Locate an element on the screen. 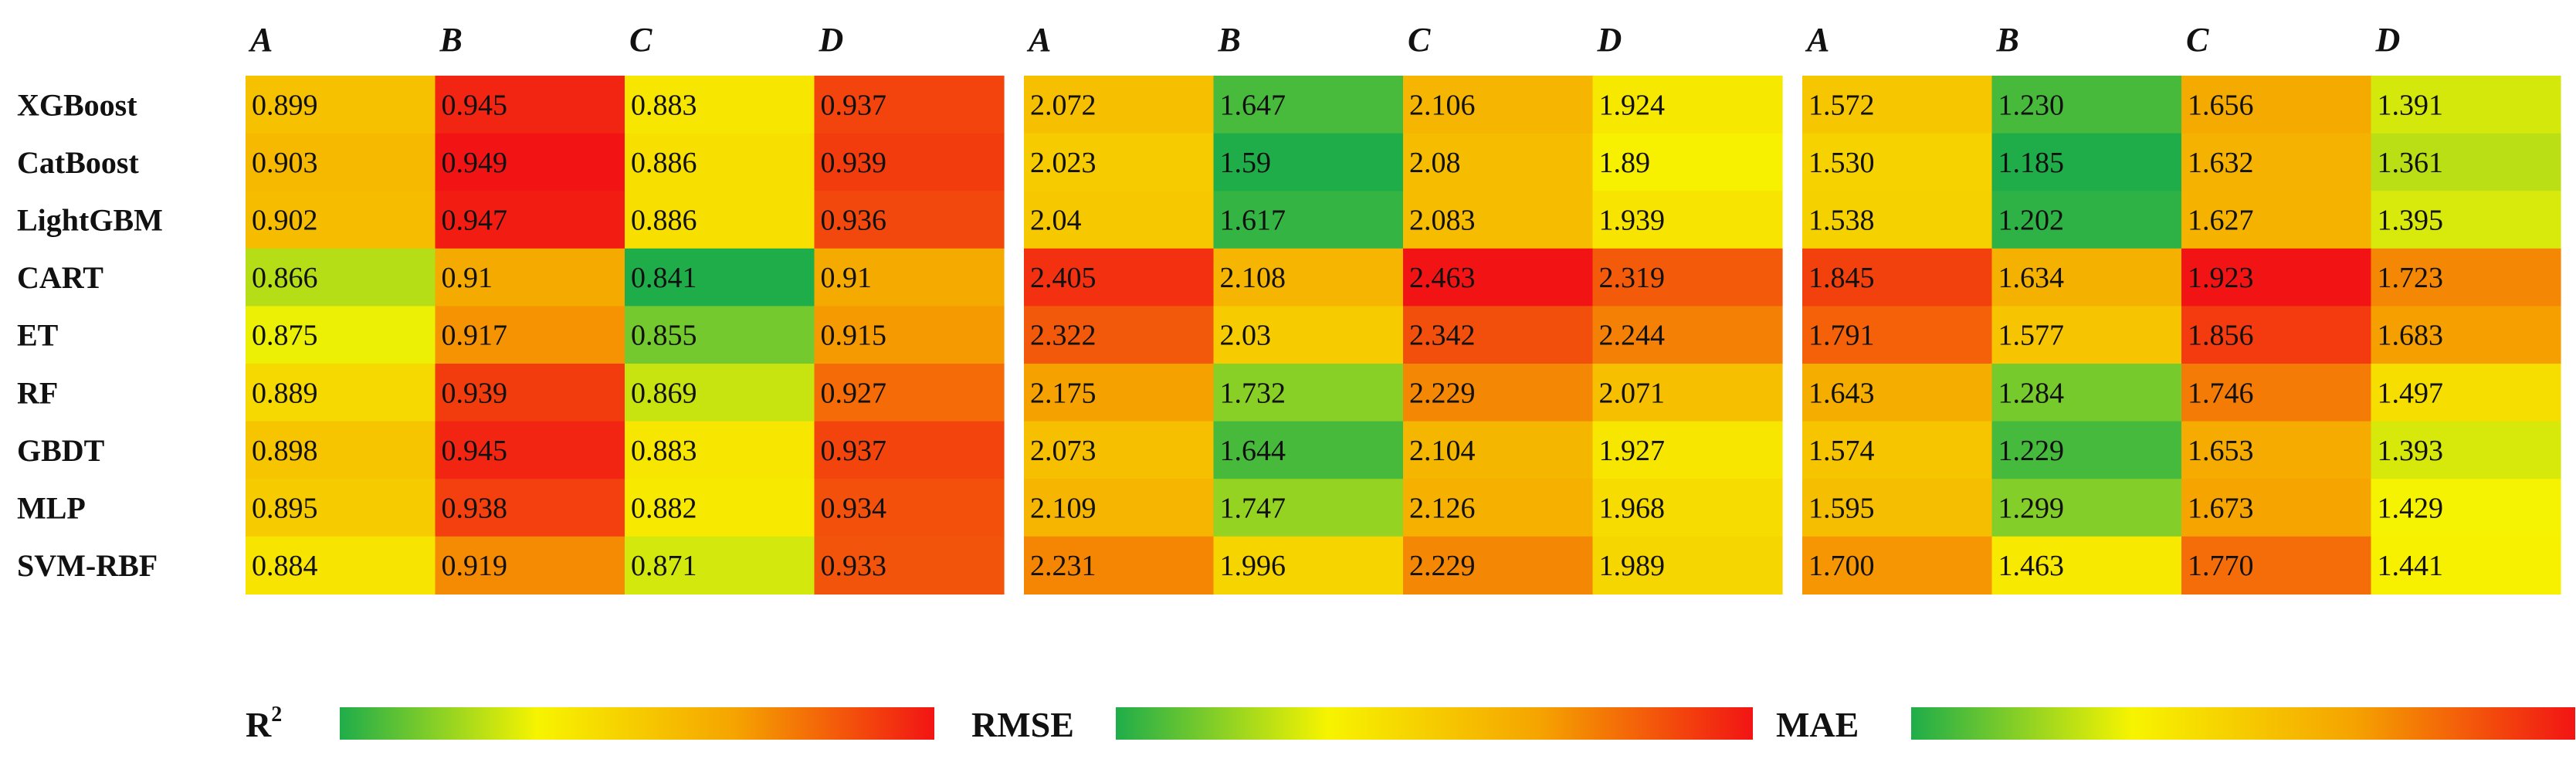 The width and height of the screenshot is (2576, 769). legend-label: MAE is located at coordinates (1817, 724).